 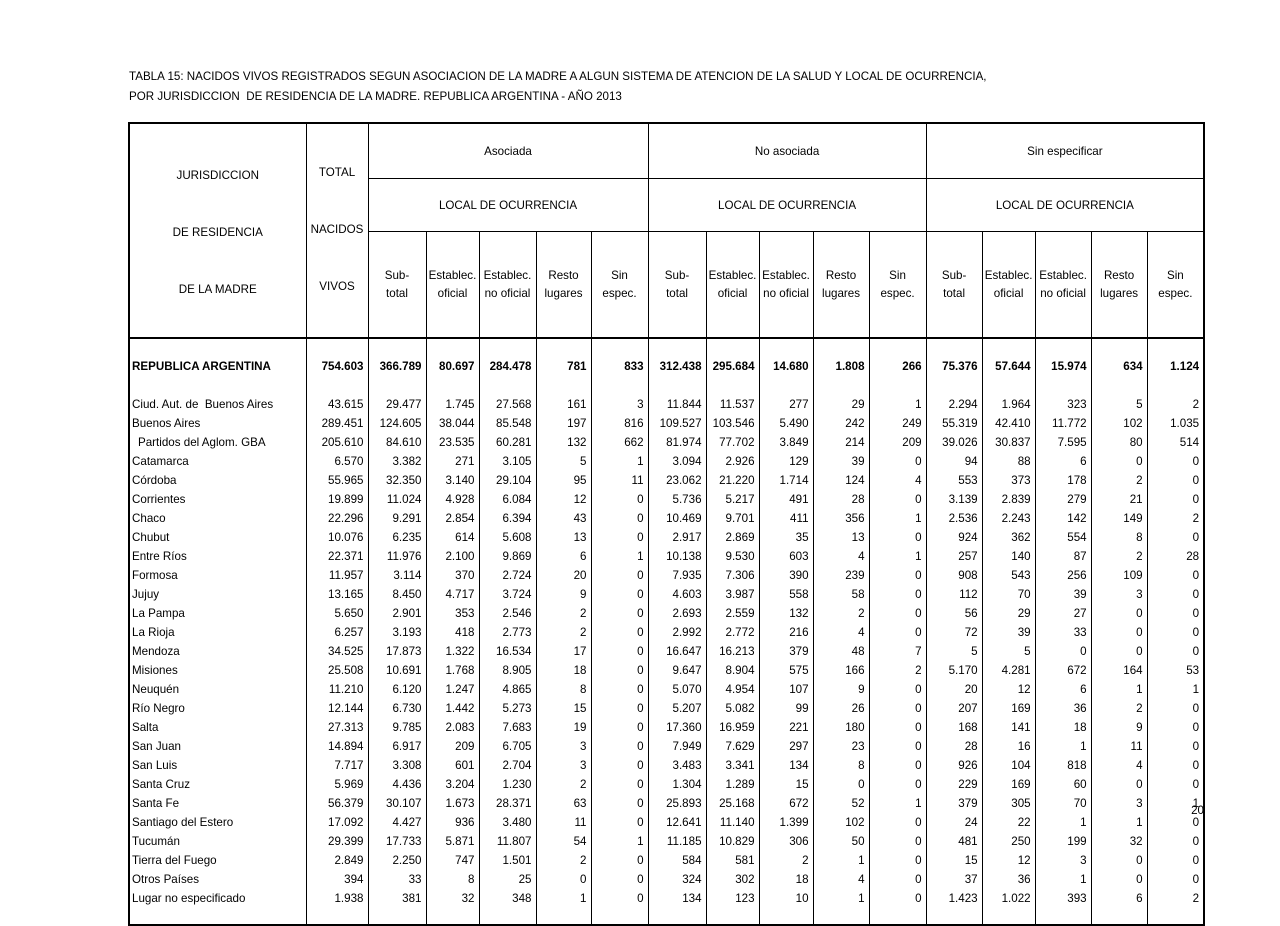 I want to click on value-cell: 124.605, so click(x=397, y=423).